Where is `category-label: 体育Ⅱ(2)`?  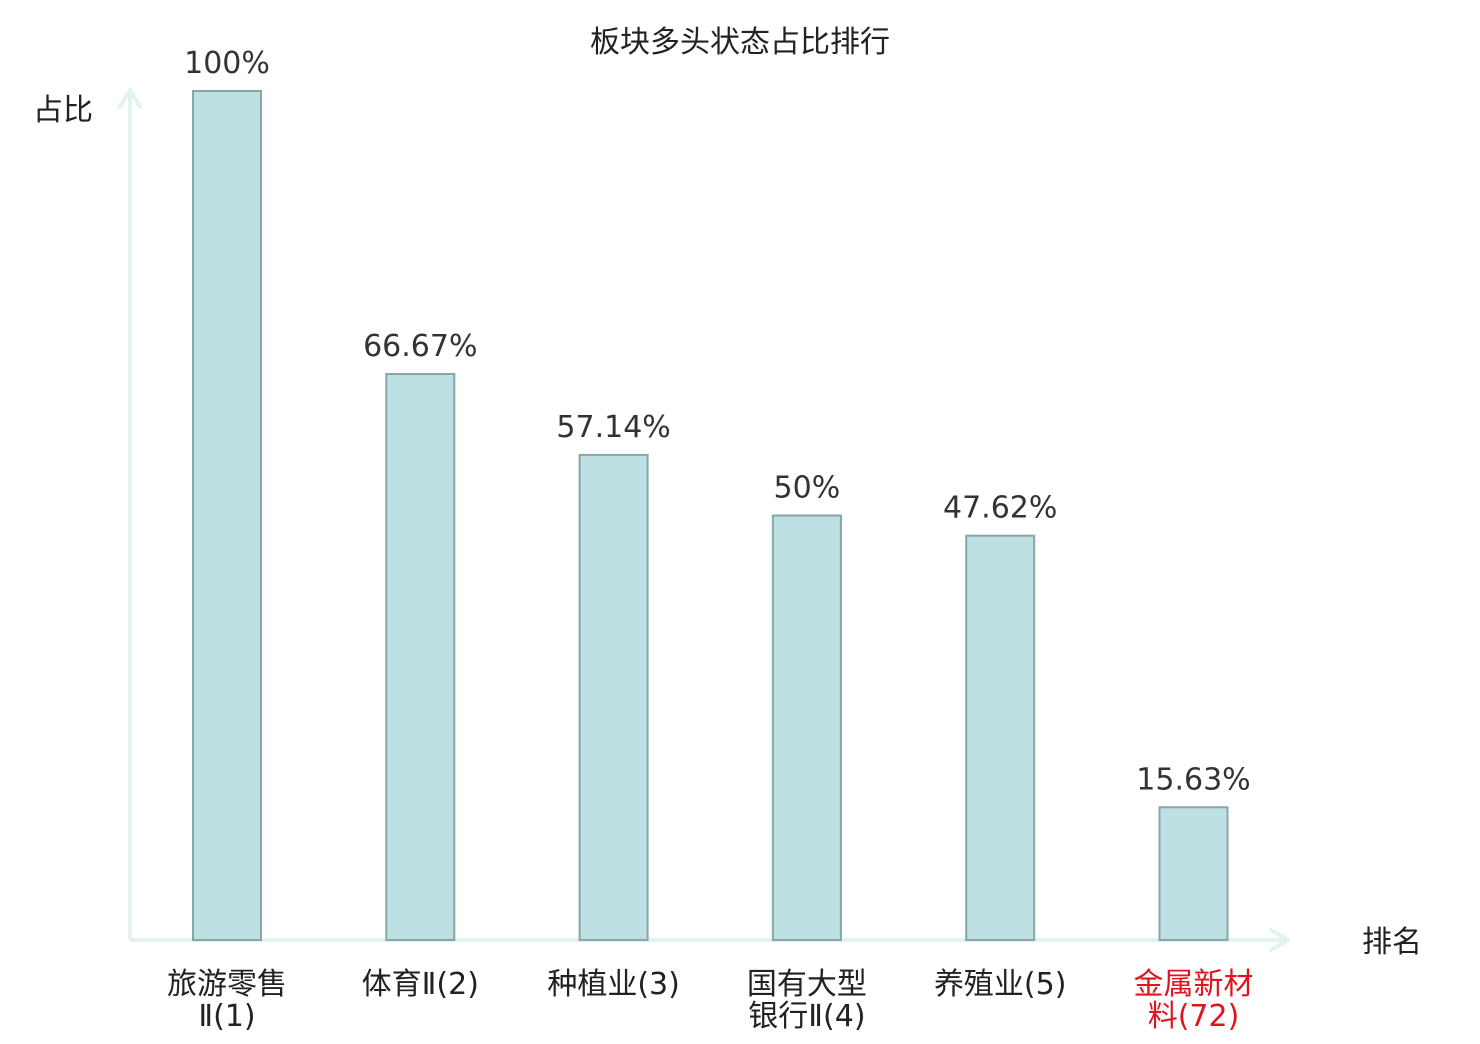 category-label: 体育Ⅱ(2) is located at coordinates (420, 984).